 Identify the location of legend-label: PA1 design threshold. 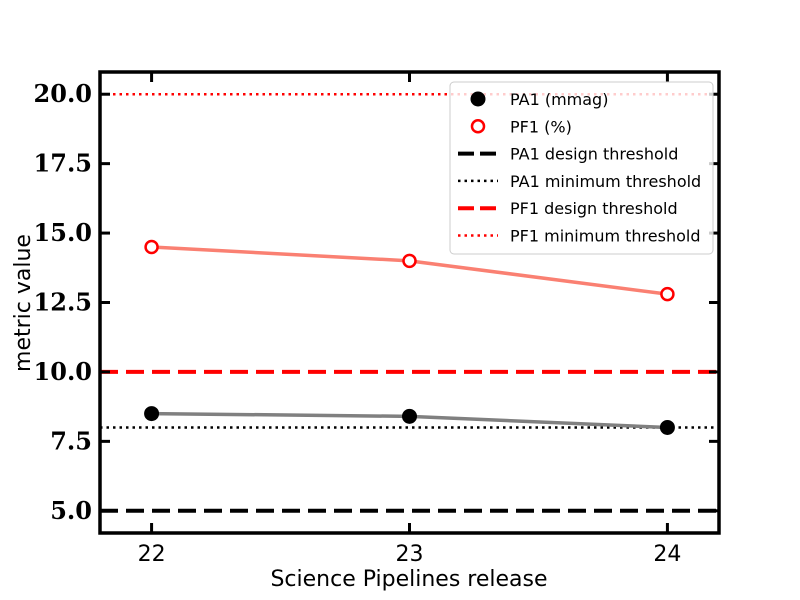
(594, 154).